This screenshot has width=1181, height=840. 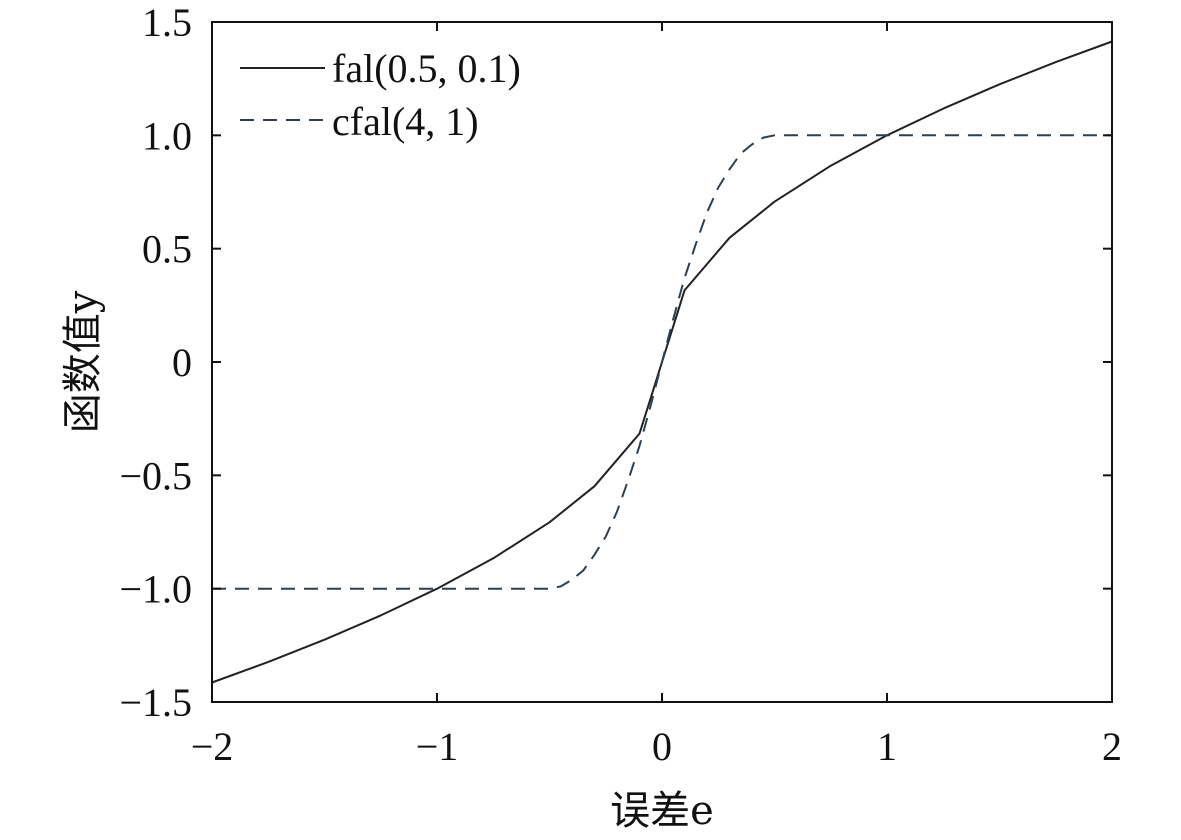 I want to click on y-tick-label: −1.5, so click(x=155, y=702).